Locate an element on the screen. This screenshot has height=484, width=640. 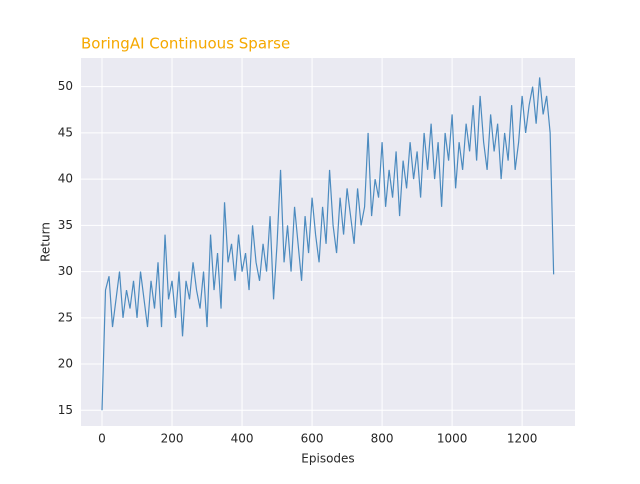
x-tick-label: 800 is located at coordinates (382, 439).